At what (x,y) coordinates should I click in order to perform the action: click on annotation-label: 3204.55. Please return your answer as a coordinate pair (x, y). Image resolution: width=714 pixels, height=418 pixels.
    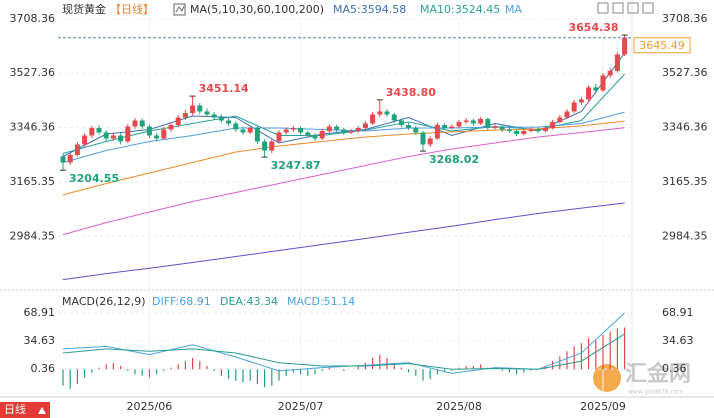
    Looking at the image, I should click on (94, 178).